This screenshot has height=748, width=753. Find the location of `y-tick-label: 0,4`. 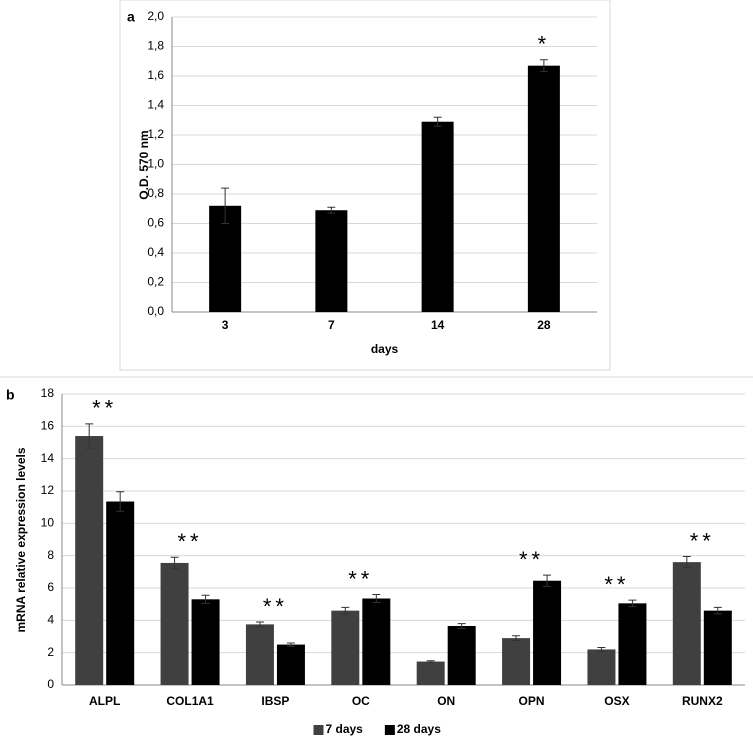

y-tick-label: 0,4 is located at coordinates (155, 252).